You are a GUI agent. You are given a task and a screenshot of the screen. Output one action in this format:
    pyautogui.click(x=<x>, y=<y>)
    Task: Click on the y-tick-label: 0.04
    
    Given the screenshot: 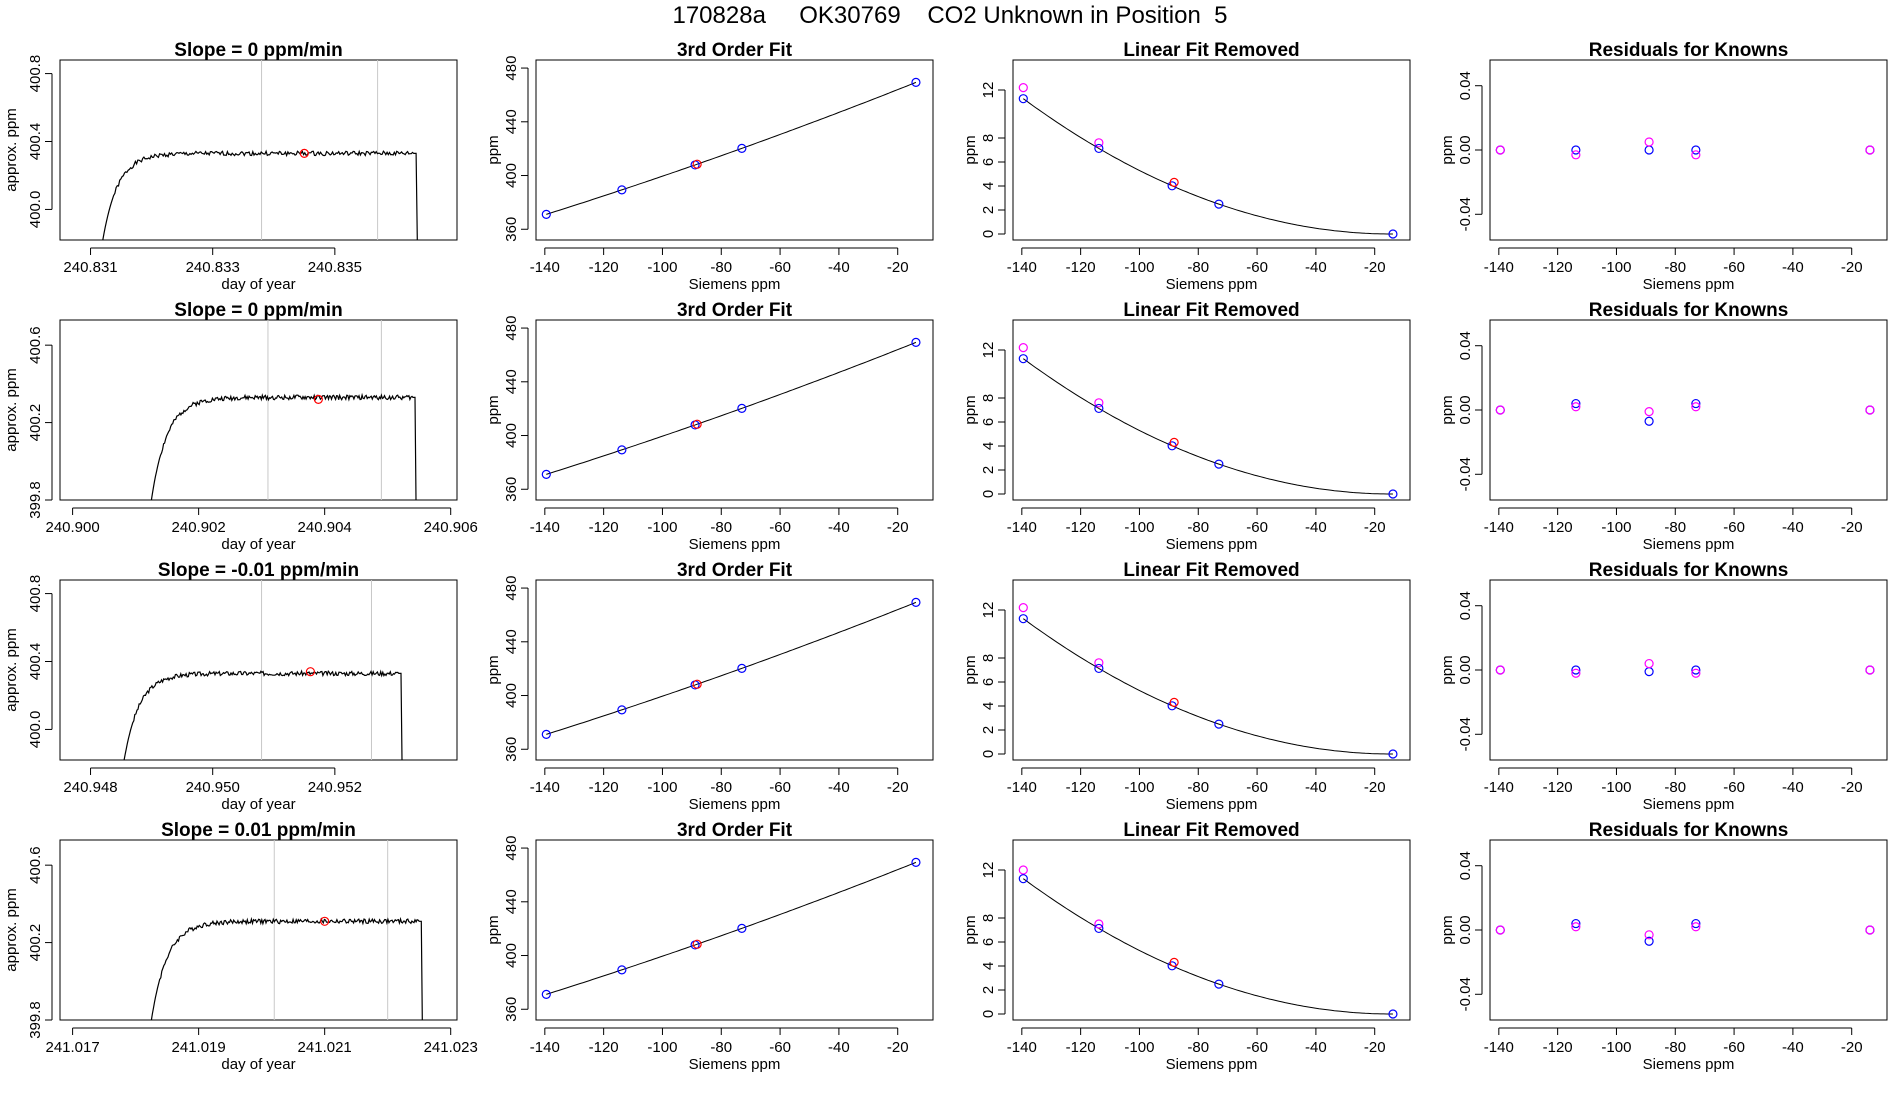 What is the action you would take?
    pyautogui.click(x=1465, y=85)
    